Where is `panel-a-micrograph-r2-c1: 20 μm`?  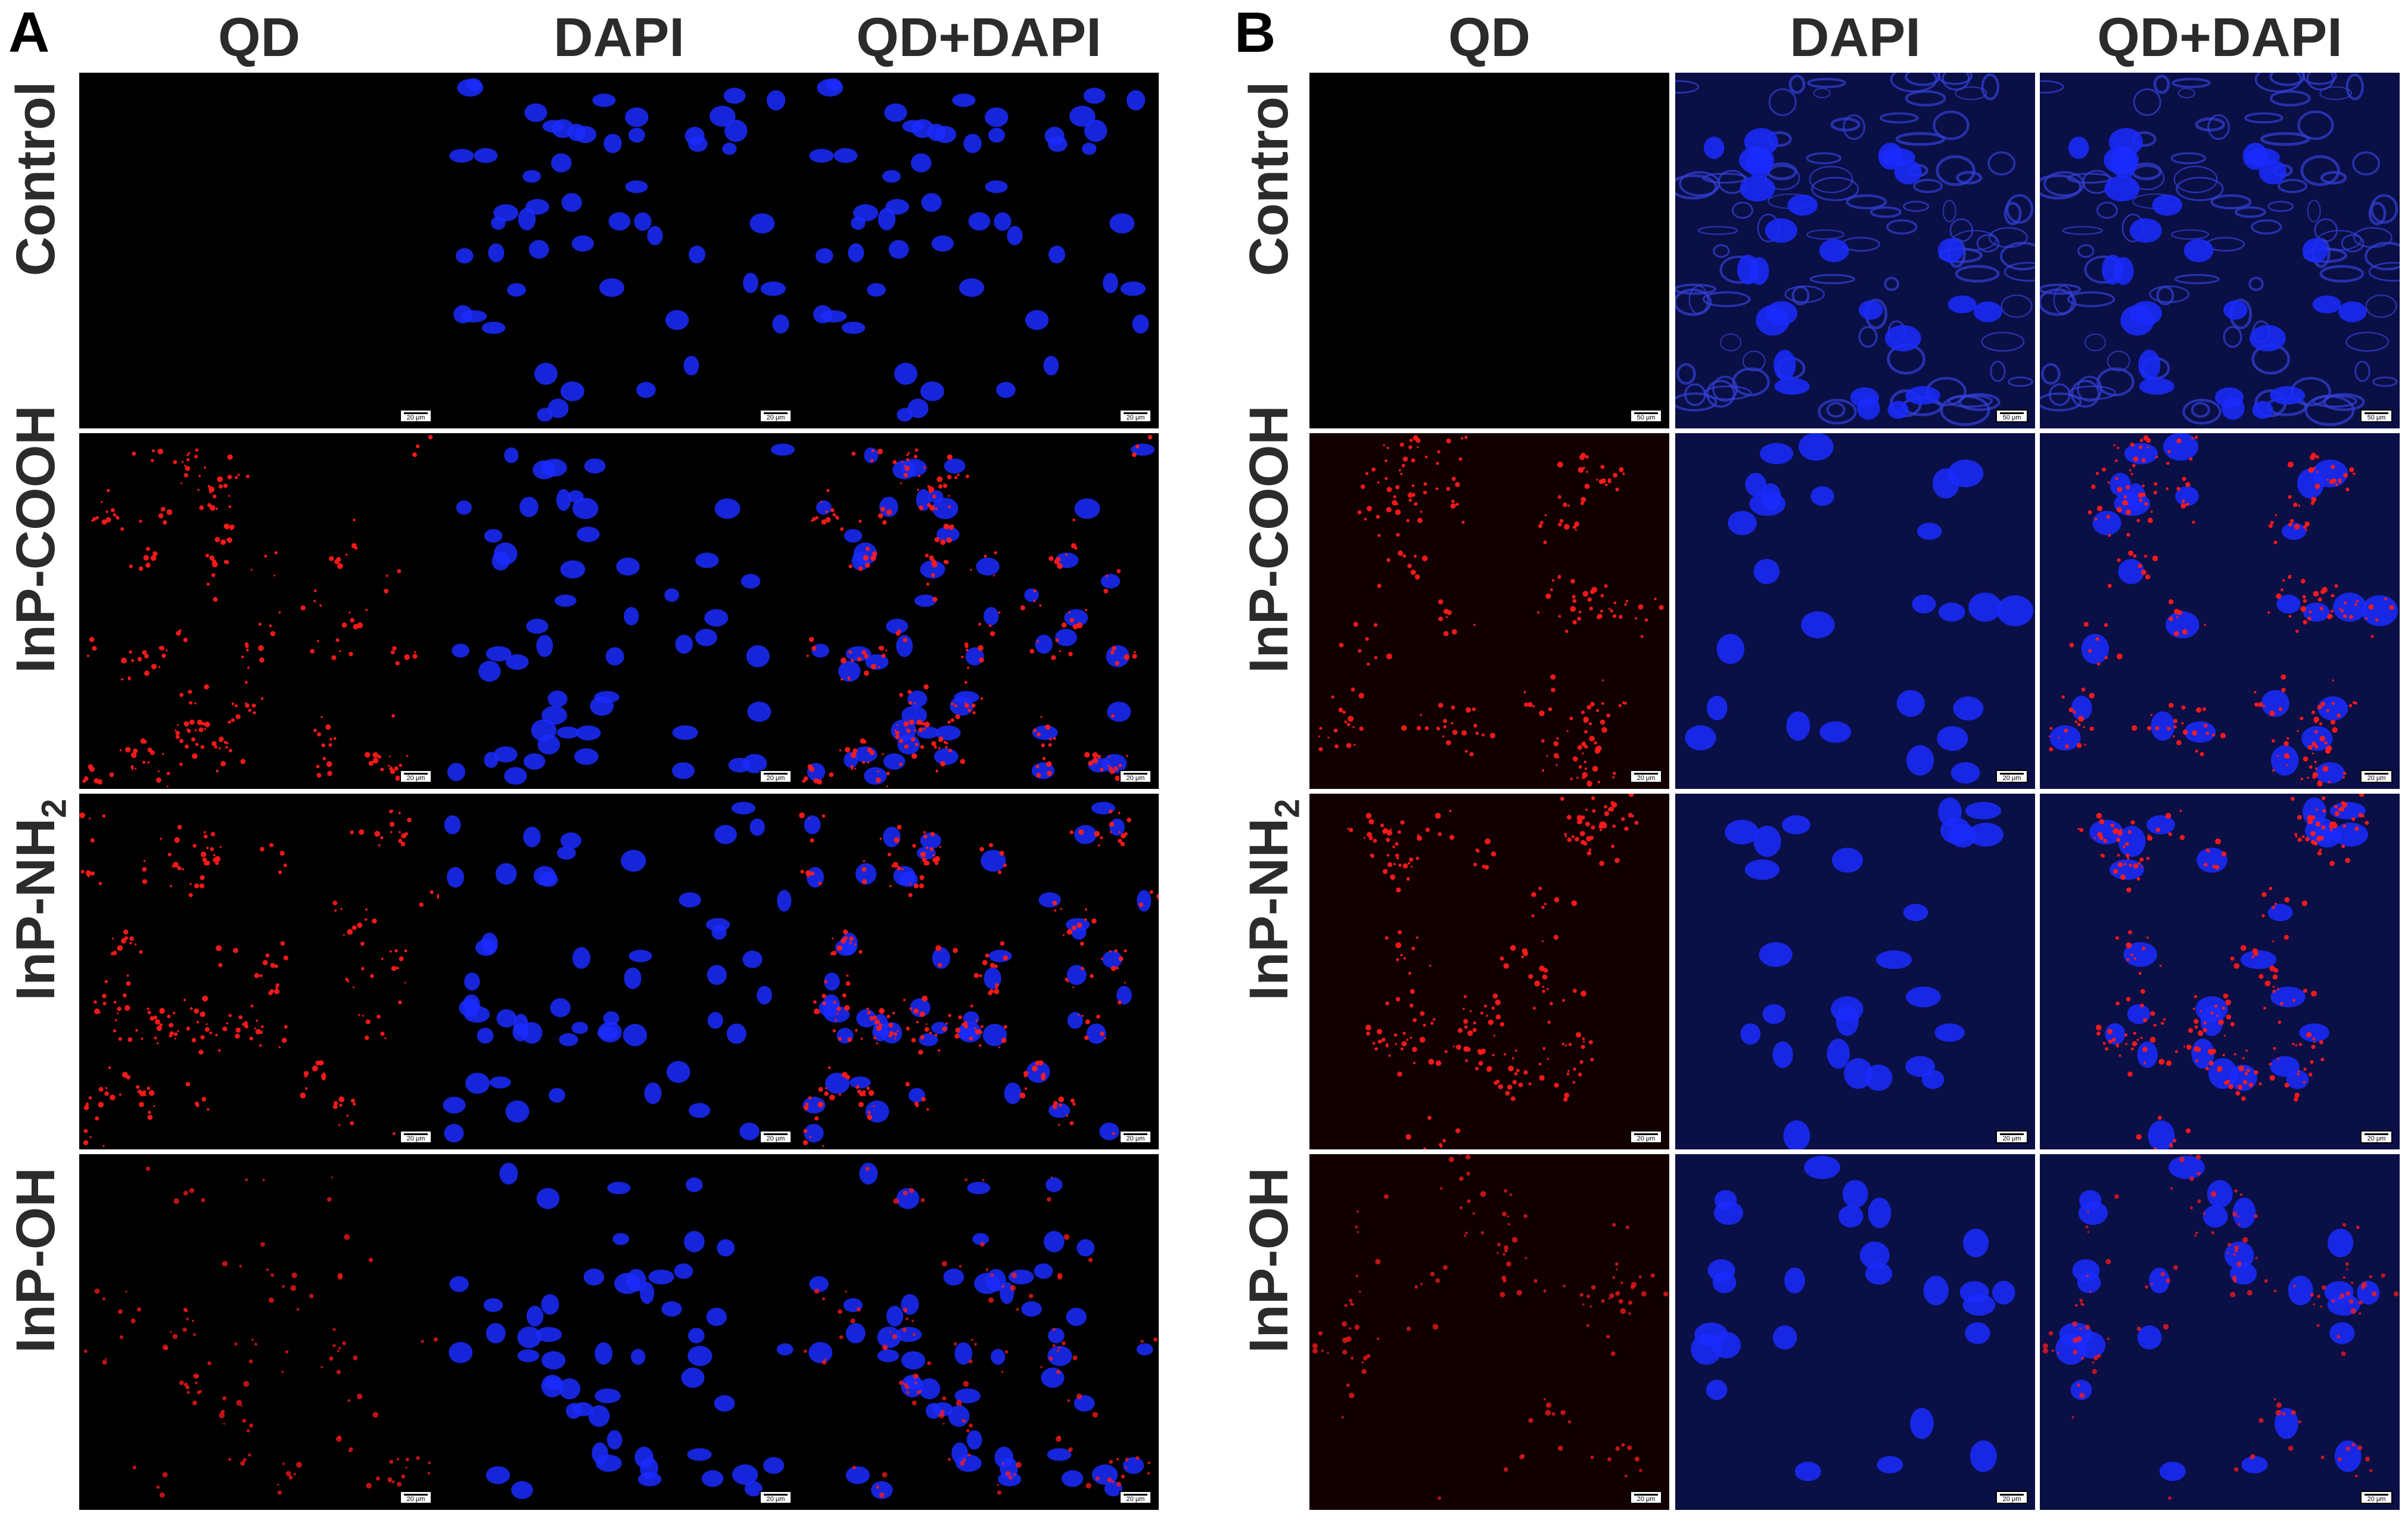 panel-a-micrograph-r2-c1: 20 μm is located at coordinates (259, 611).